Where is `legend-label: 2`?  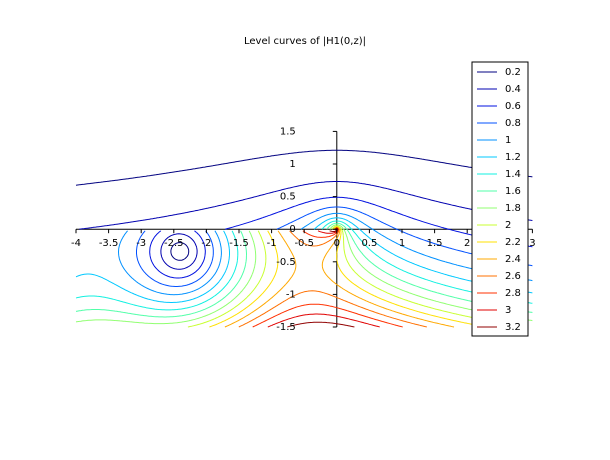
legend-label: 2 is located at coordinates (508, 225).